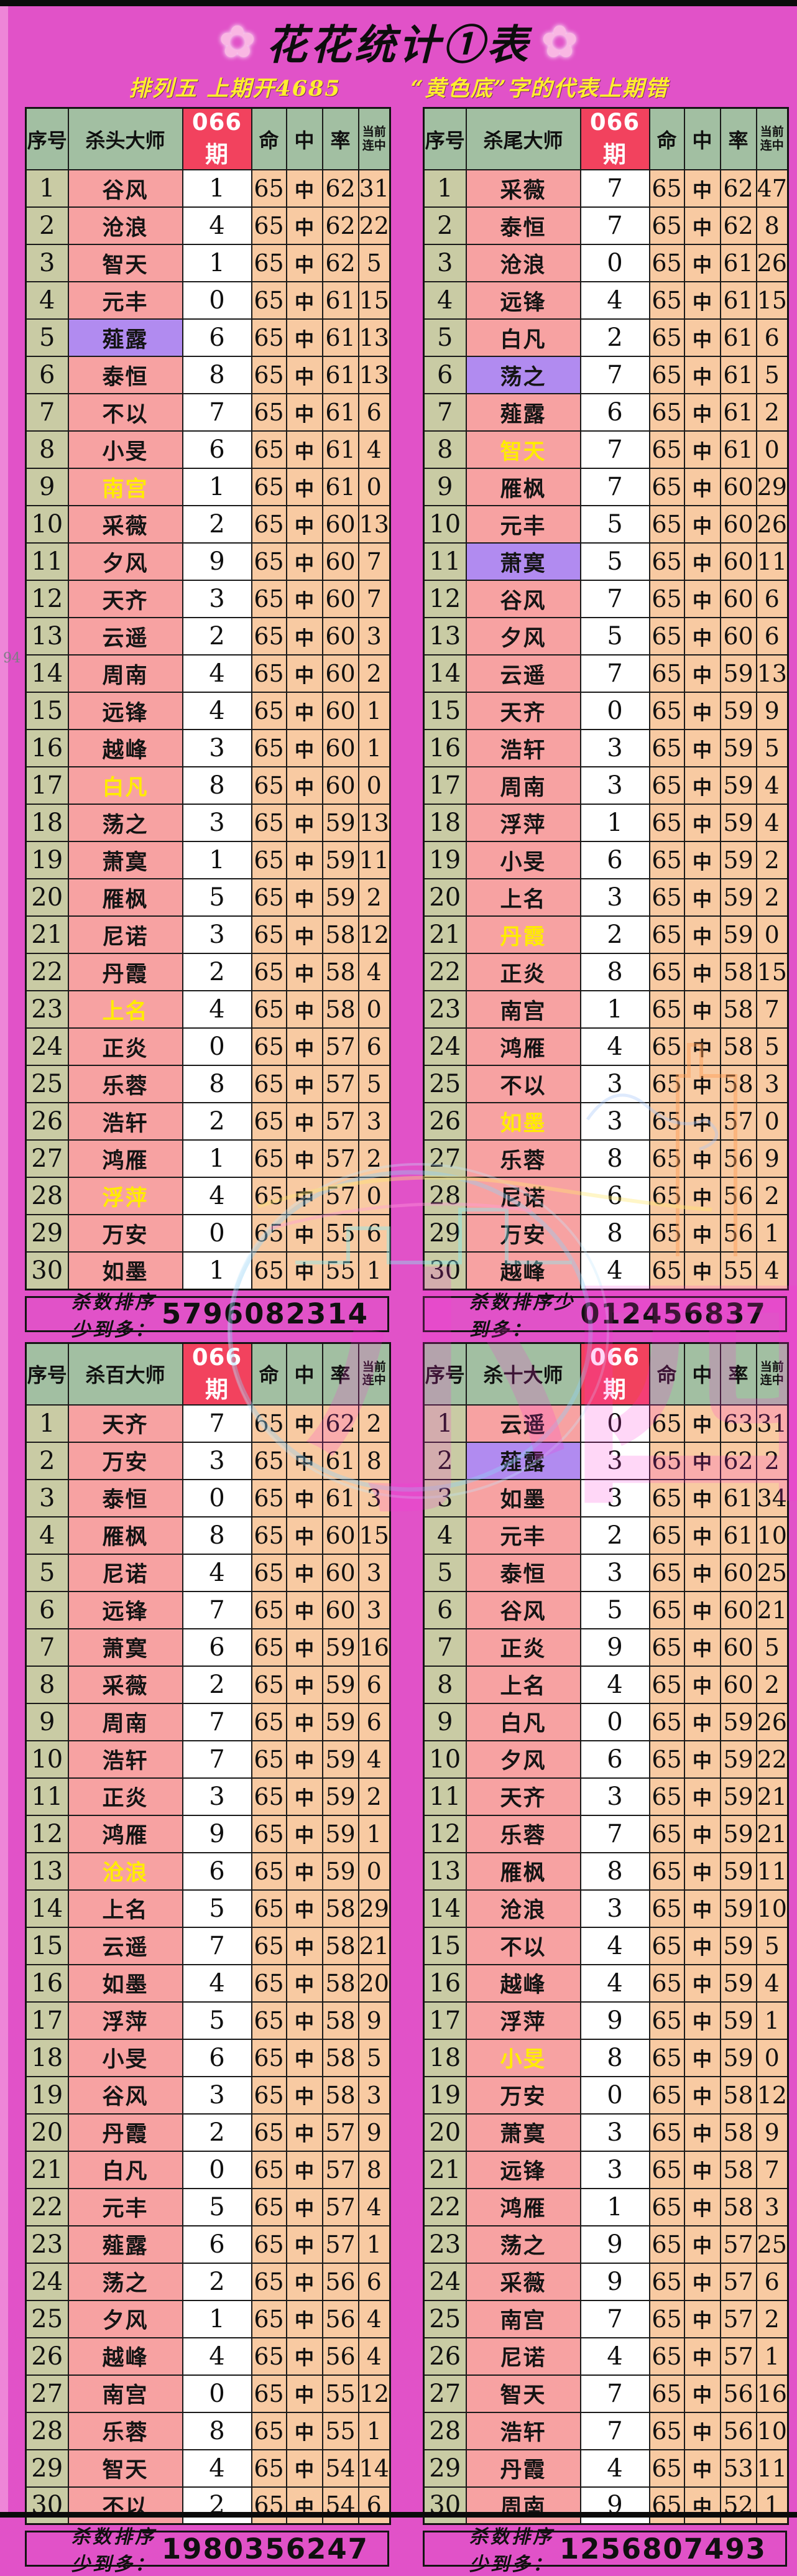  Describe the element at coordinates (208, 860) in the screenshot. I see `table-row: 19 萧寞 1 65 中 59 11` at that location.